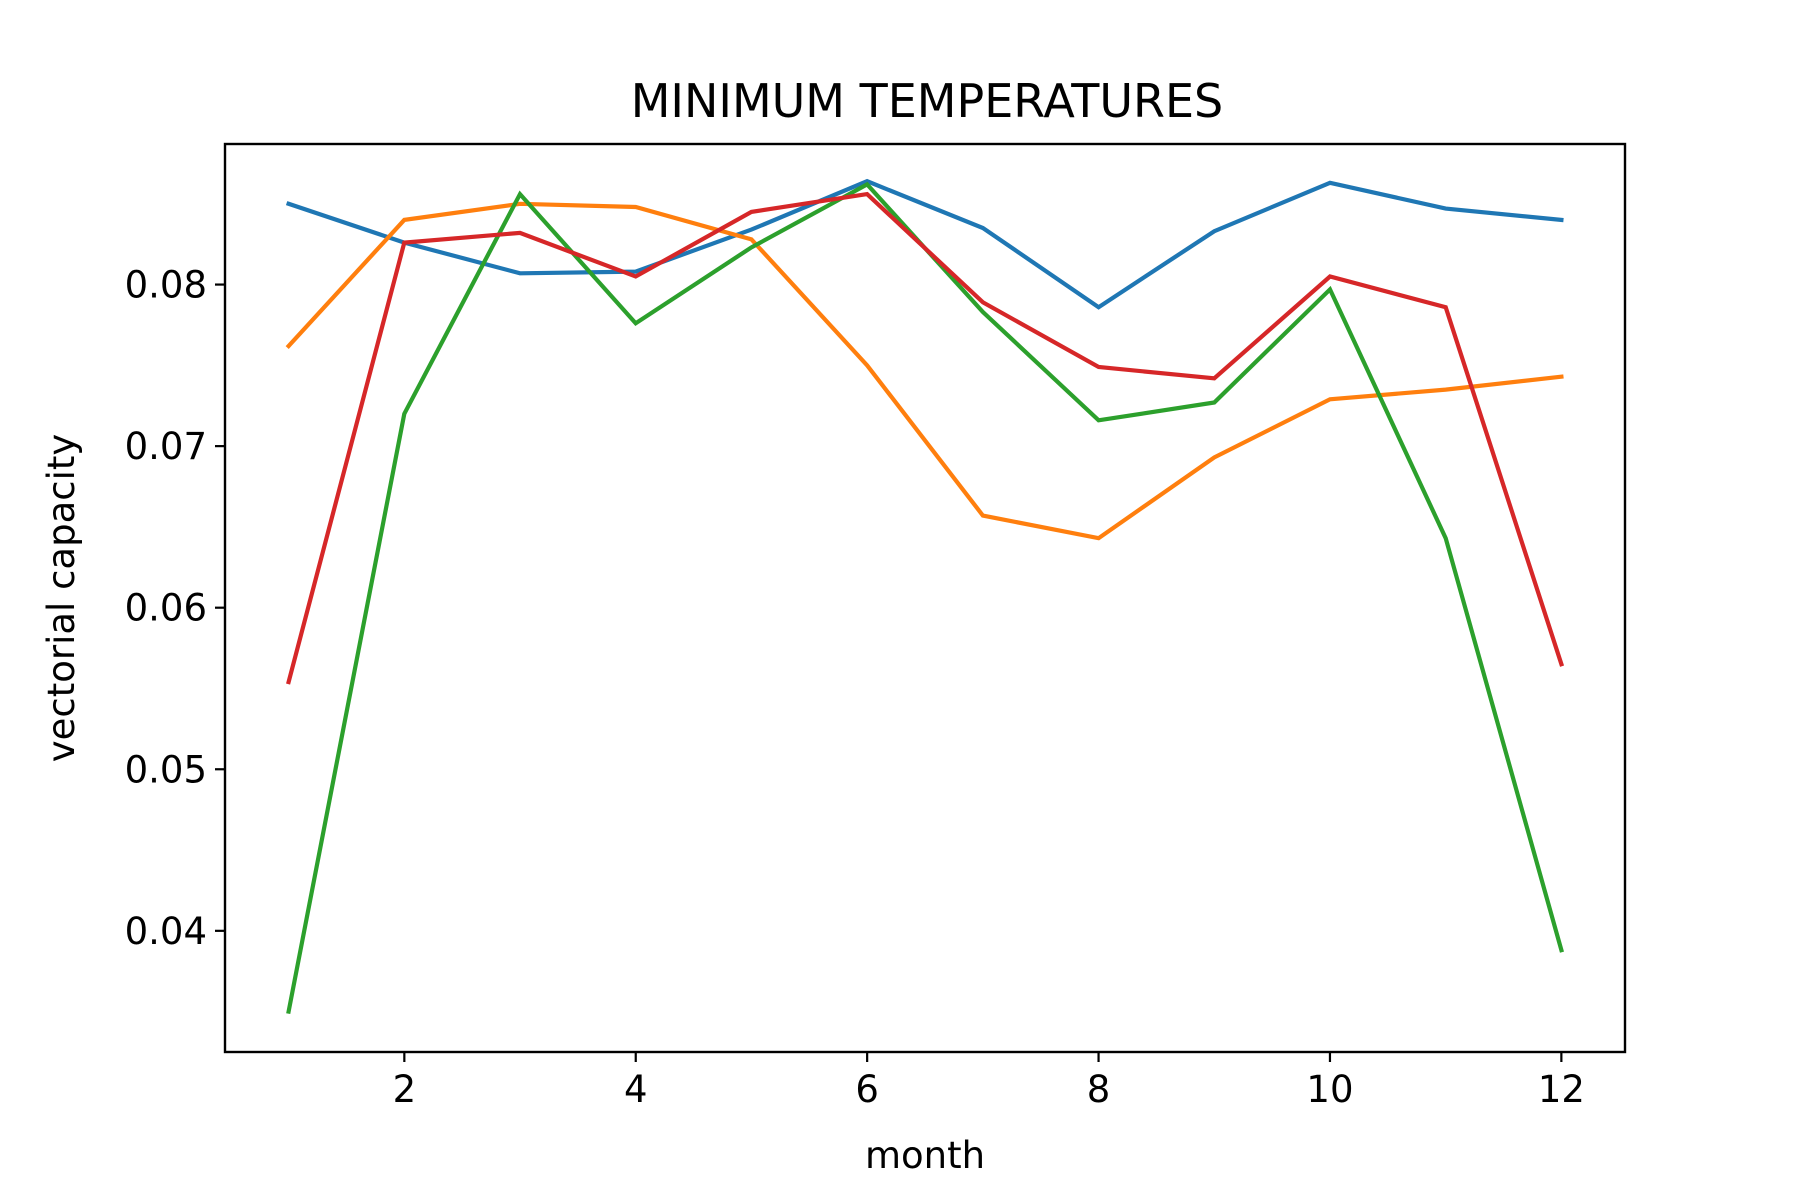 This screenshot has height=1200, width=1800. Describe the element at coordinates (166, 769) in the screenshot. I see `y-tick-label: 0.05` at that location.